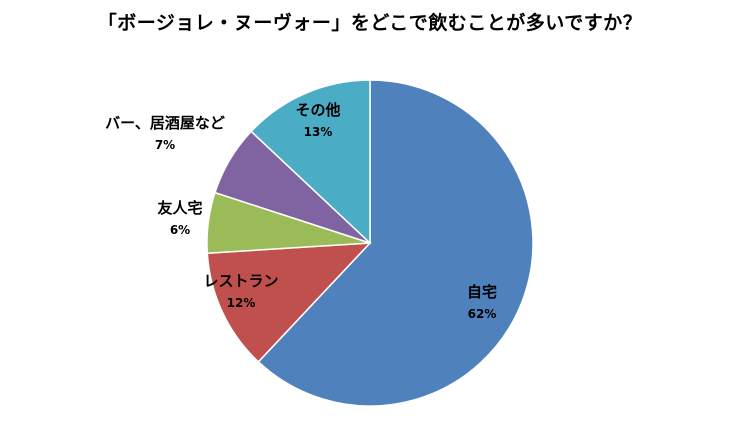 The image size is (740, 438). Describe the element at coordinates (482, 314) in the screenshot. I see `slice-value-label-1: 62%` at that location.